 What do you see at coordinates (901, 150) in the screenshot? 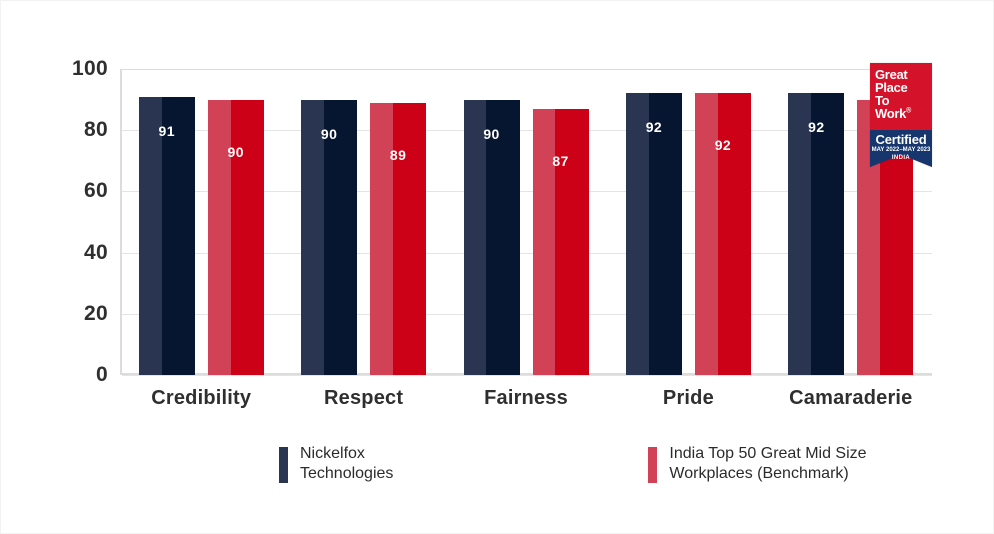
I see `badge-validity-dates: MAY 2022–MAY 2023` at bounding box center [901, 150].